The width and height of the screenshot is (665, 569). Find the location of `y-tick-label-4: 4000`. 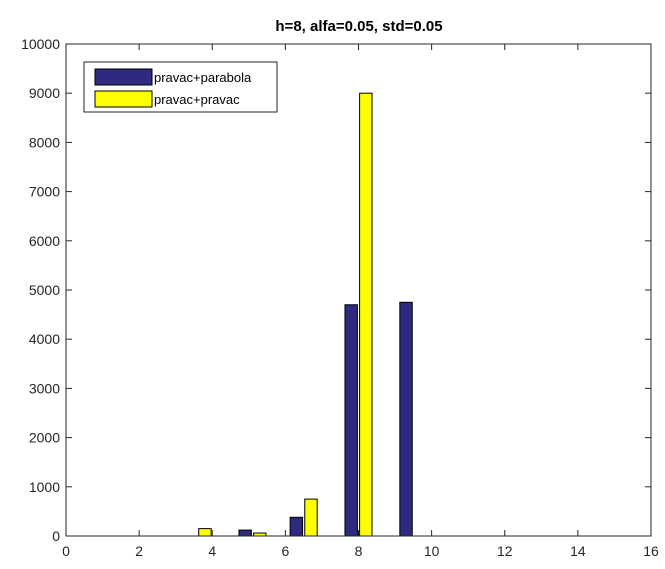

y-tick-label-4: 4000 is located at coordinates (44, 339).